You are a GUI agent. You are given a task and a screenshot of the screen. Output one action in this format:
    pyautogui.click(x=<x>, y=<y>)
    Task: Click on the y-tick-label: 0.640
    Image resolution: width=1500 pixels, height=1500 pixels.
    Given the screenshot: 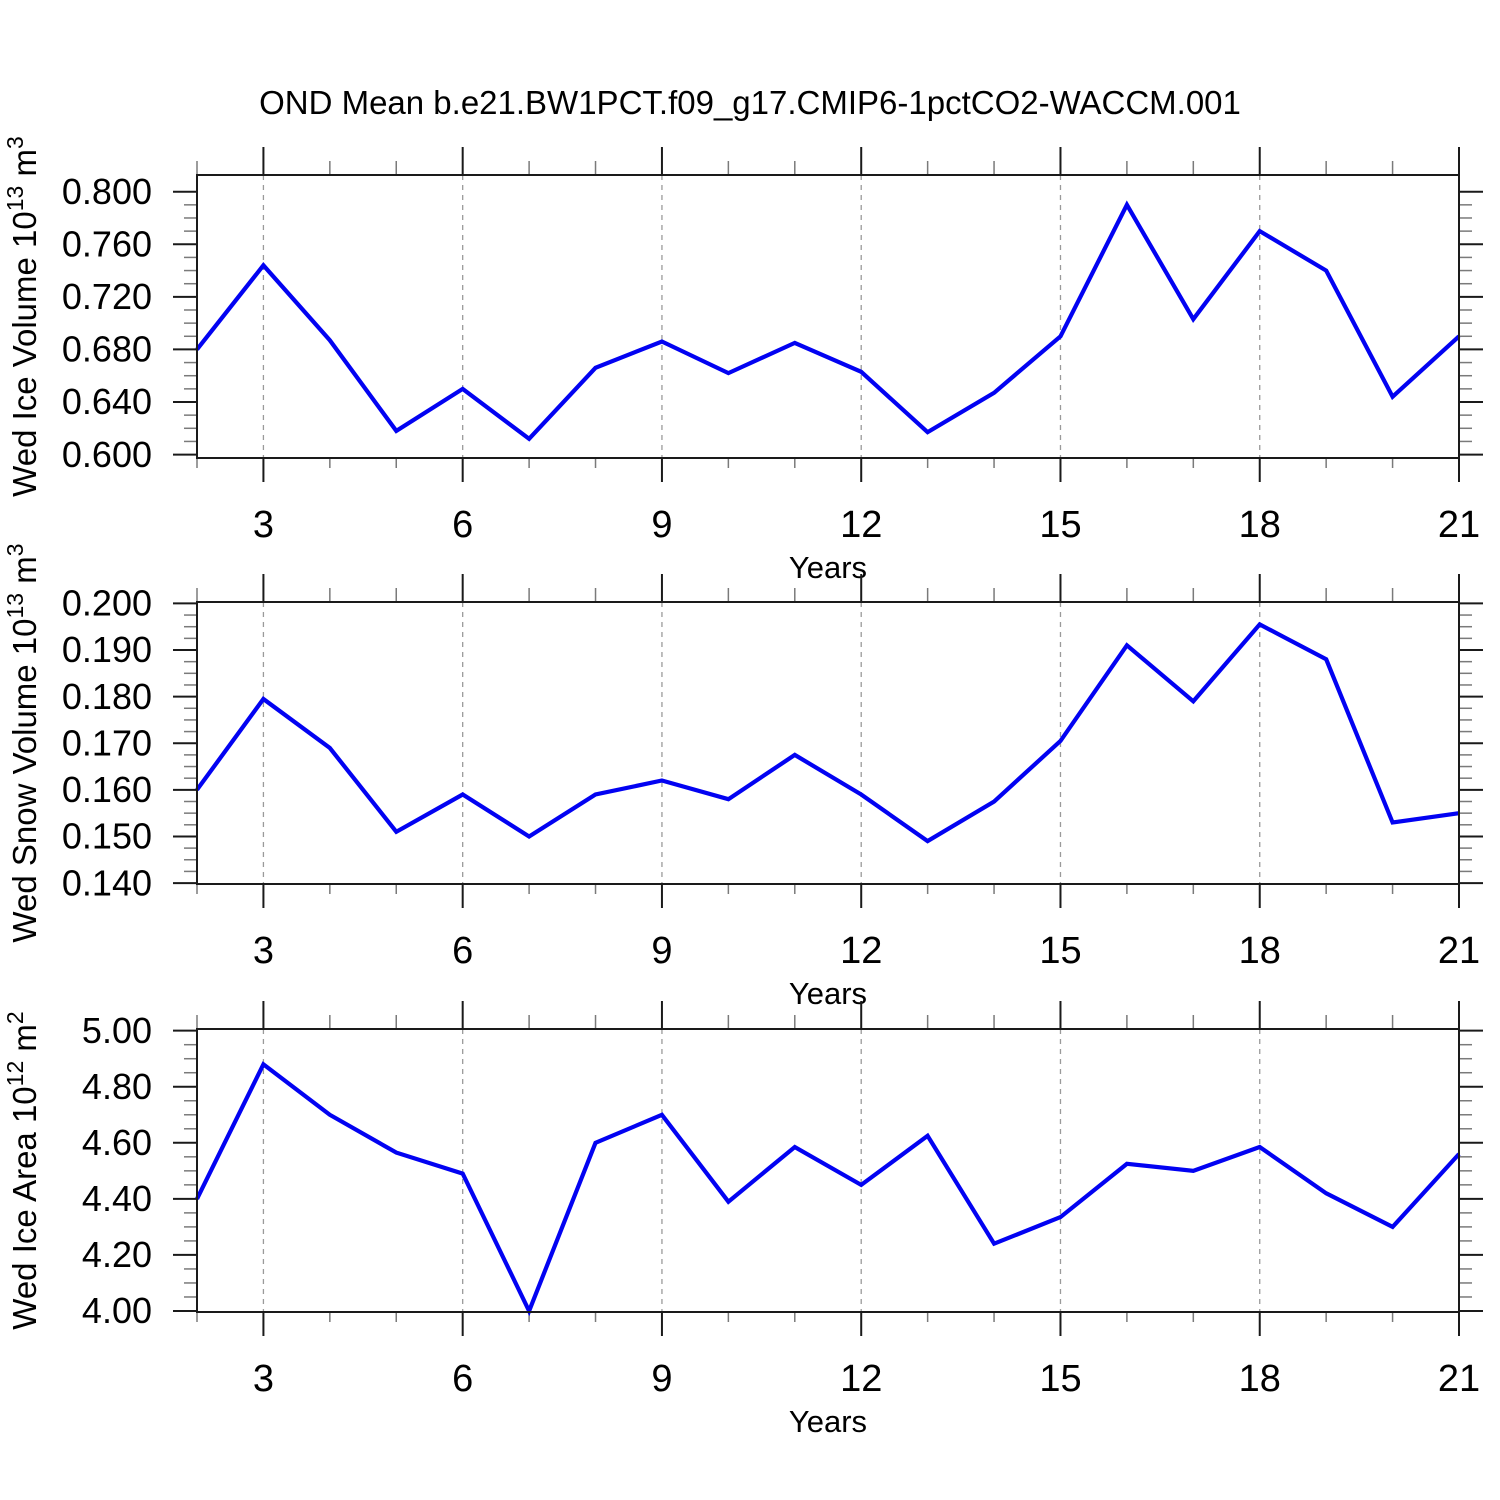 What is the action you would take?
    pyautogui.click(x=107, y=401)
    